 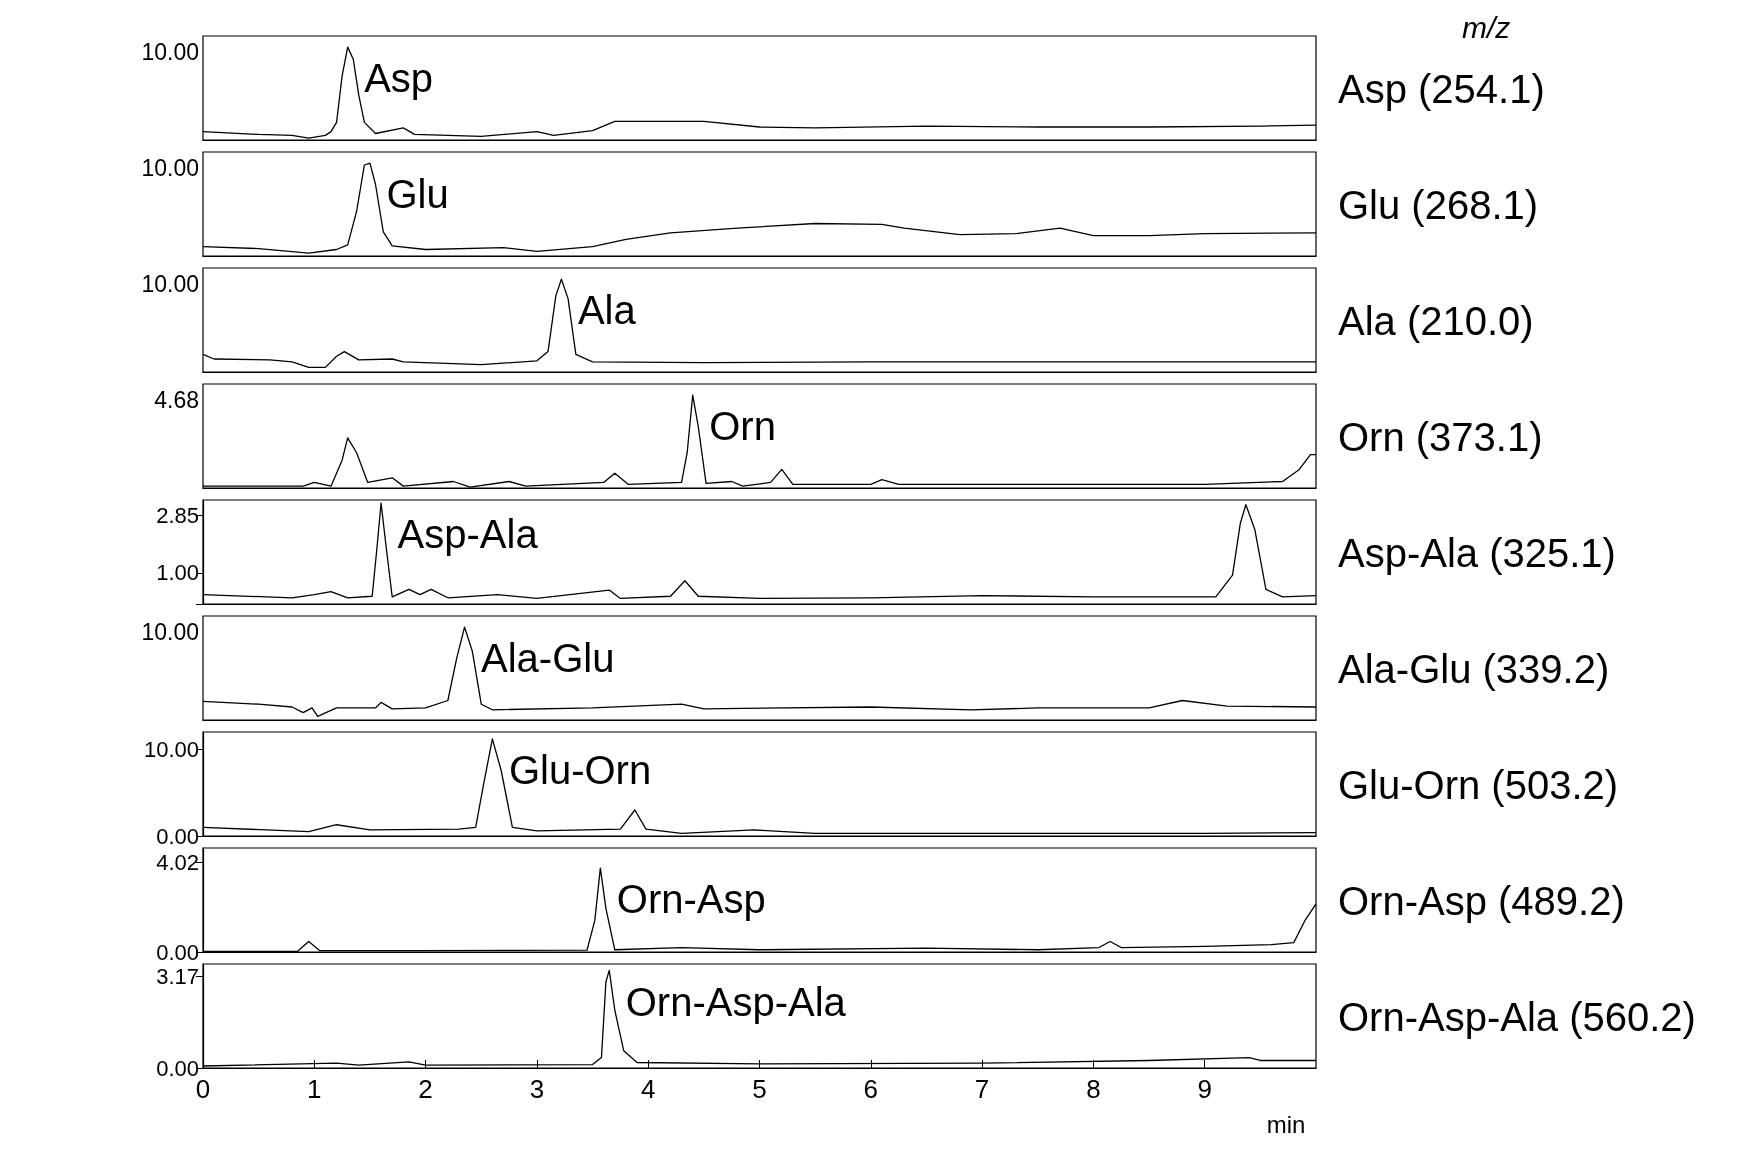 I want to click on x-tick-label: 7, so click(x=982, y=1089).